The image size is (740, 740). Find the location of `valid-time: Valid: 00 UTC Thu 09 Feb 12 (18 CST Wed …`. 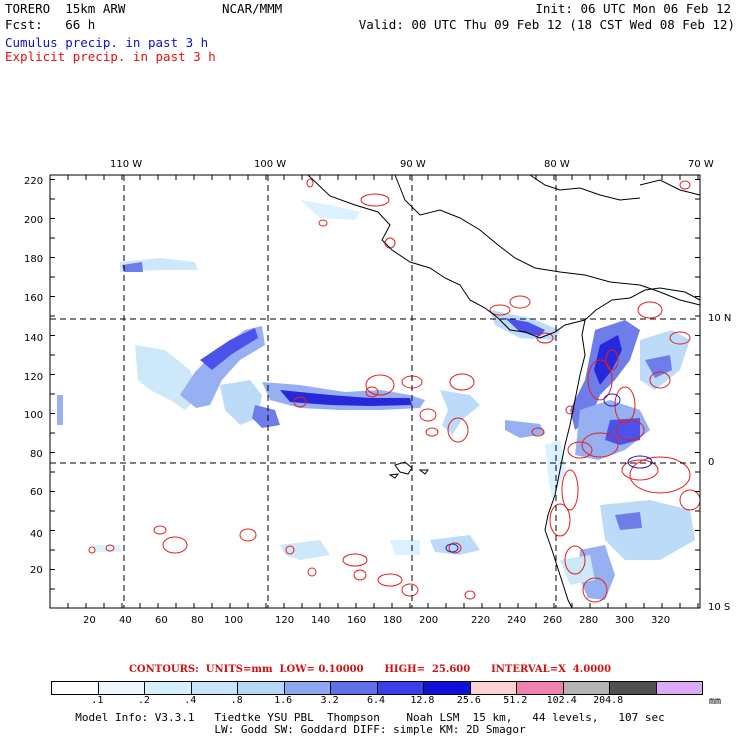

valid-time: Valid: 00 UTC Thu 09 Feb 12 (18 CST Wed … is located at coordinates (546, 24).